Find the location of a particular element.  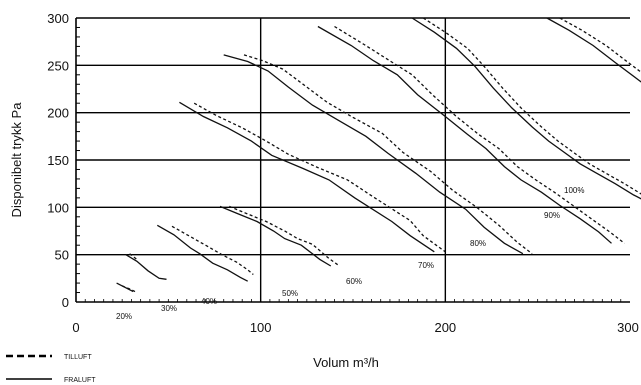

curve-fraluft-40pct is located at coordinates (202, 253).